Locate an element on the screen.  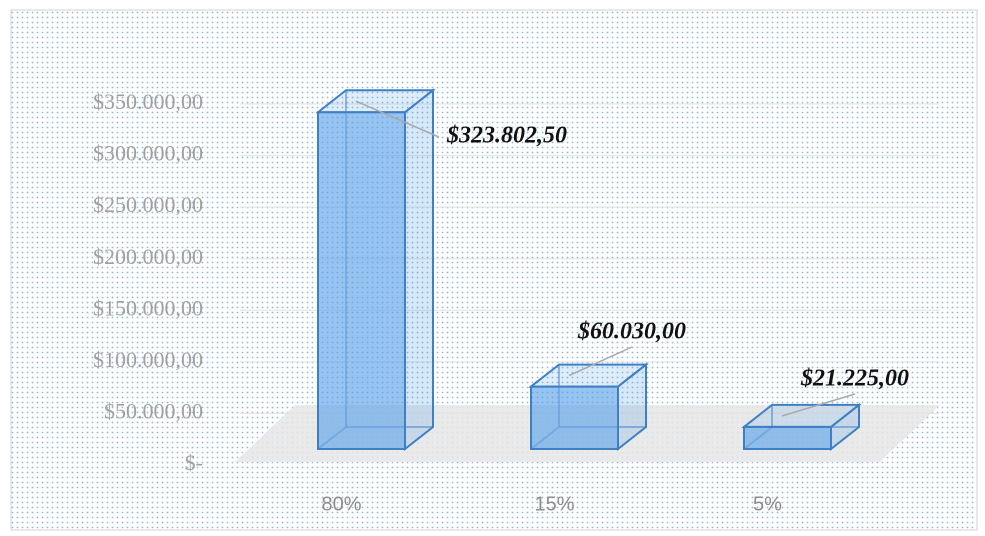
y-tick-label: $200.000,00 is located at coordinates (148, 256).